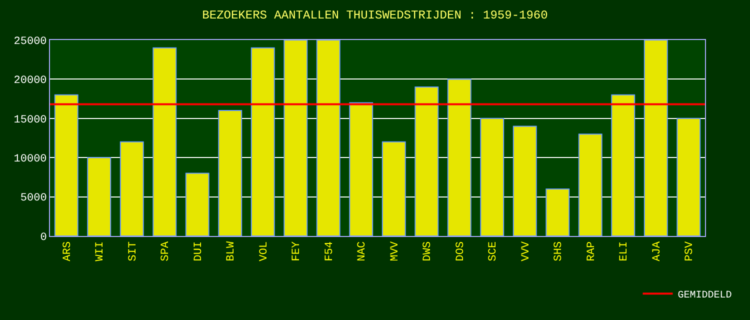 The image size is (750, 320). Describe the element at coordinates (690, 251) in the screenshot. I see `x-tick-label: PSV` at that location.